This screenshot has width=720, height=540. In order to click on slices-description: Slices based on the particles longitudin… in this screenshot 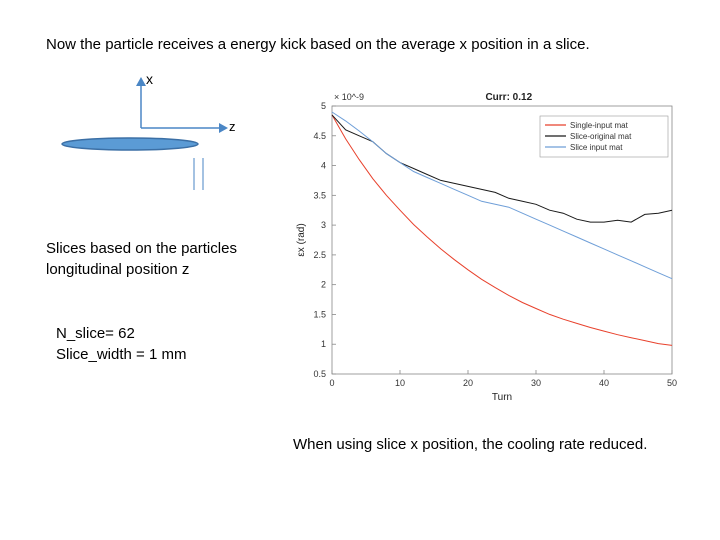, I will do `click(141, 259)`.